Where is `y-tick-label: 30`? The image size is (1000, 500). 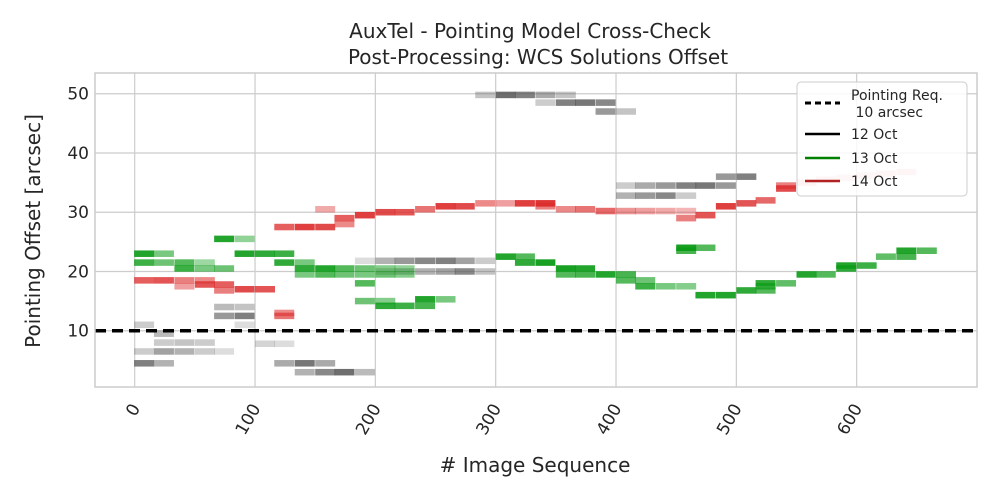
y-tick-label: 30 is located at coordinates (78, 213).